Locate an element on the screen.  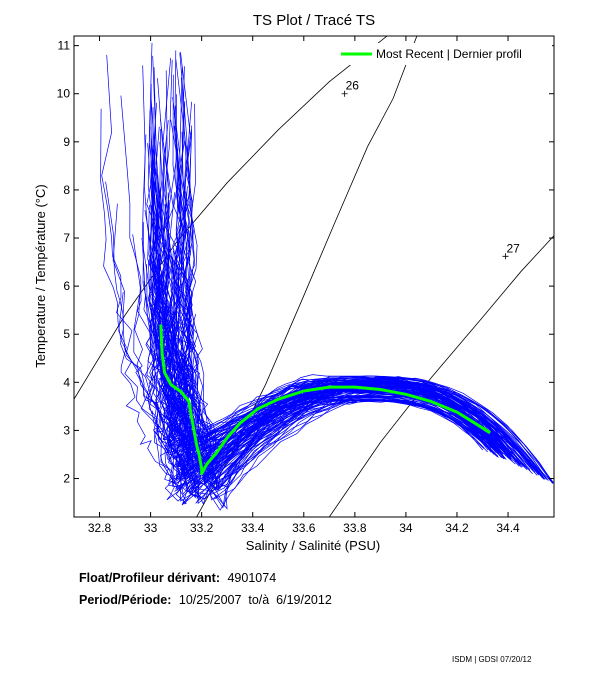
contour-label: 27 is located at coordinates (513, 248).